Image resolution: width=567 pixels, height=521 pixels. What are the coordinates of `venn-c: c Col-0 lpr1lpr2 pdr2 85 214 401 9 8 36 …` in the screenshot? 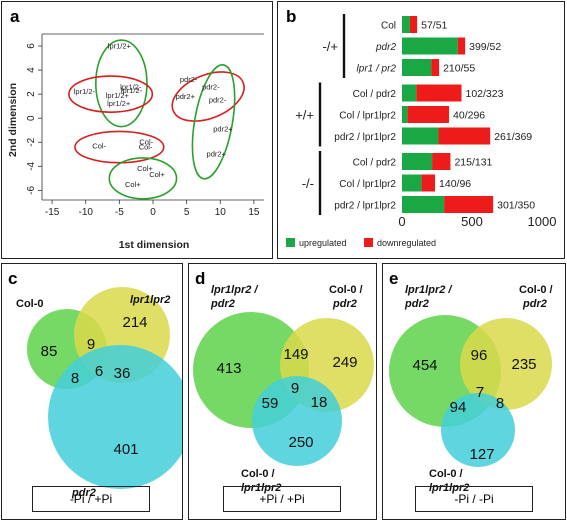 It's located at (95, 384).